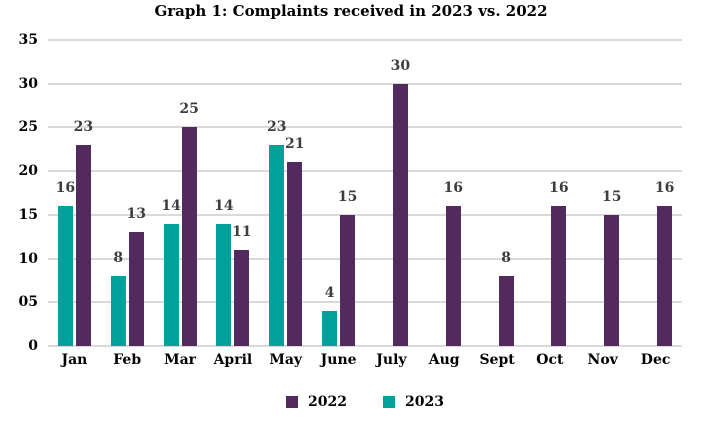 The height and width of the screenshot is (436, 702). What do you see at coordinates (242, 231) in the screenshot?
I see `data-label-2022-April: 11` at bounding box center [242, 231].